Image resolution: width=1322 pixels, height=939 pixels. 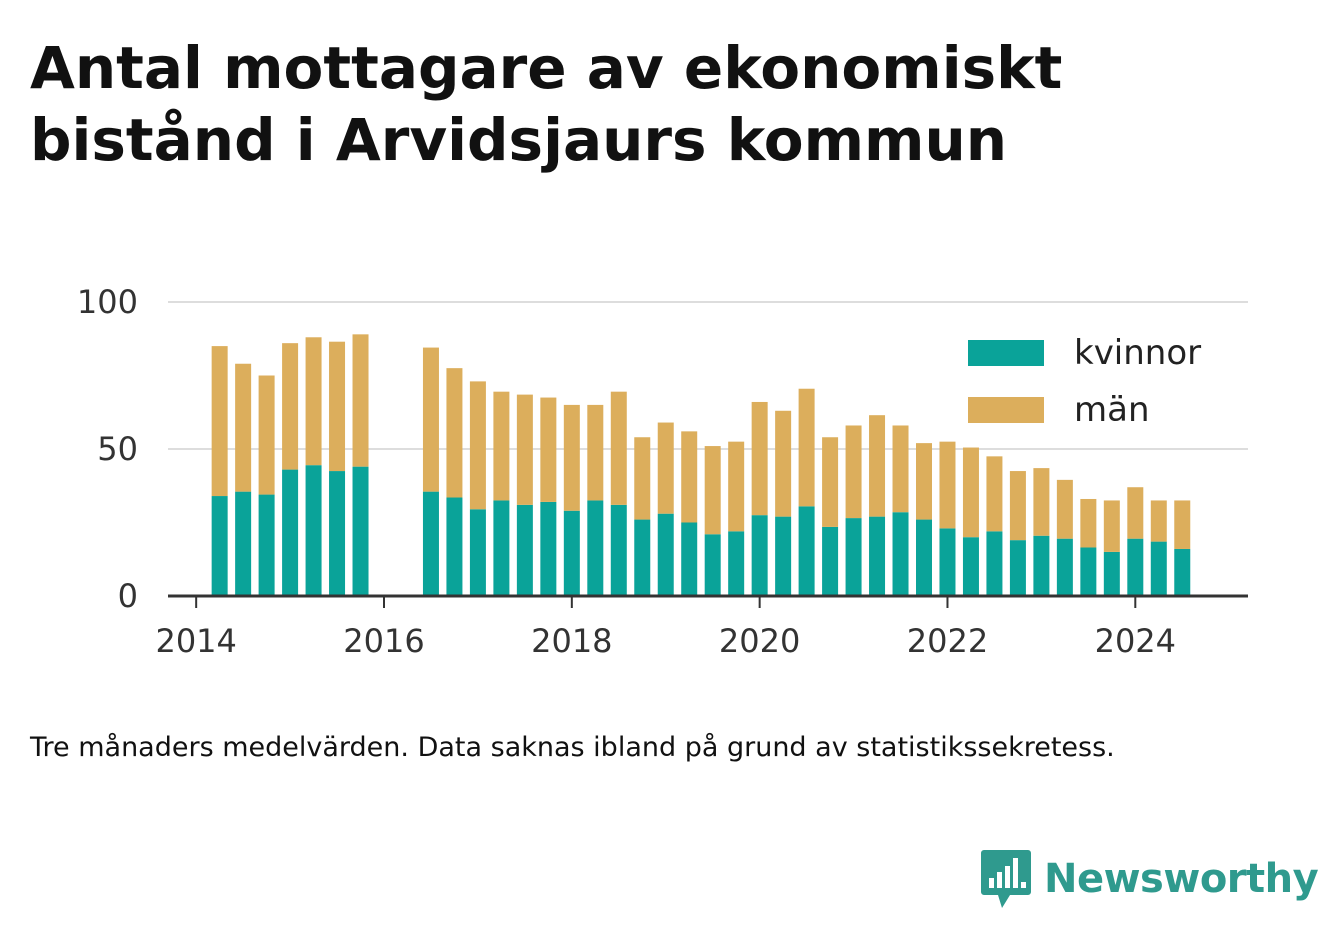 I want to click on legend-swatch-man, so click(x=1006, y=410).